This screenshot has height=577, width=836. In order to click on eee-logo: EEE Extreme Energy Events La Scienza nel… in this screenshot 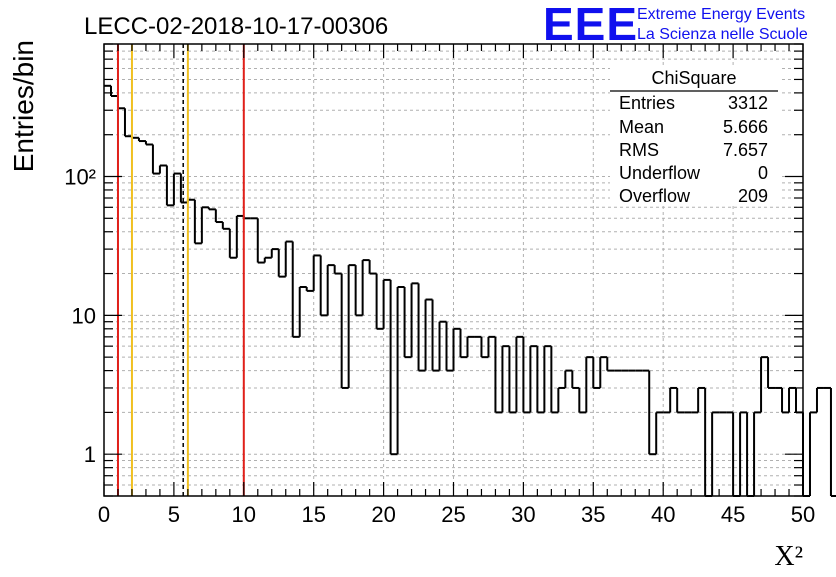, I will do `click(675, 25)`.